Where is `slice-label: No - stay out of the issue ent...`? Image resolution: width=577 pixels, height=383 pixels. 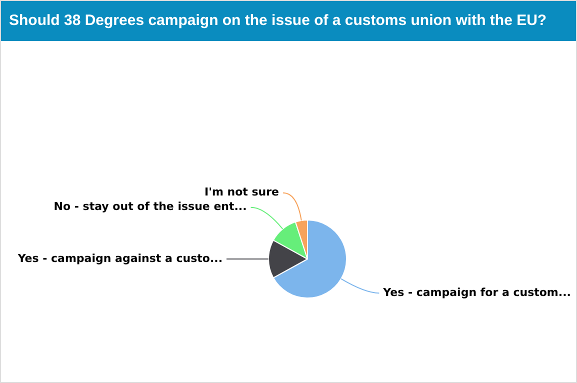 slice-label: No - stay out of the issue ent... is located at coordinates (150, 207).